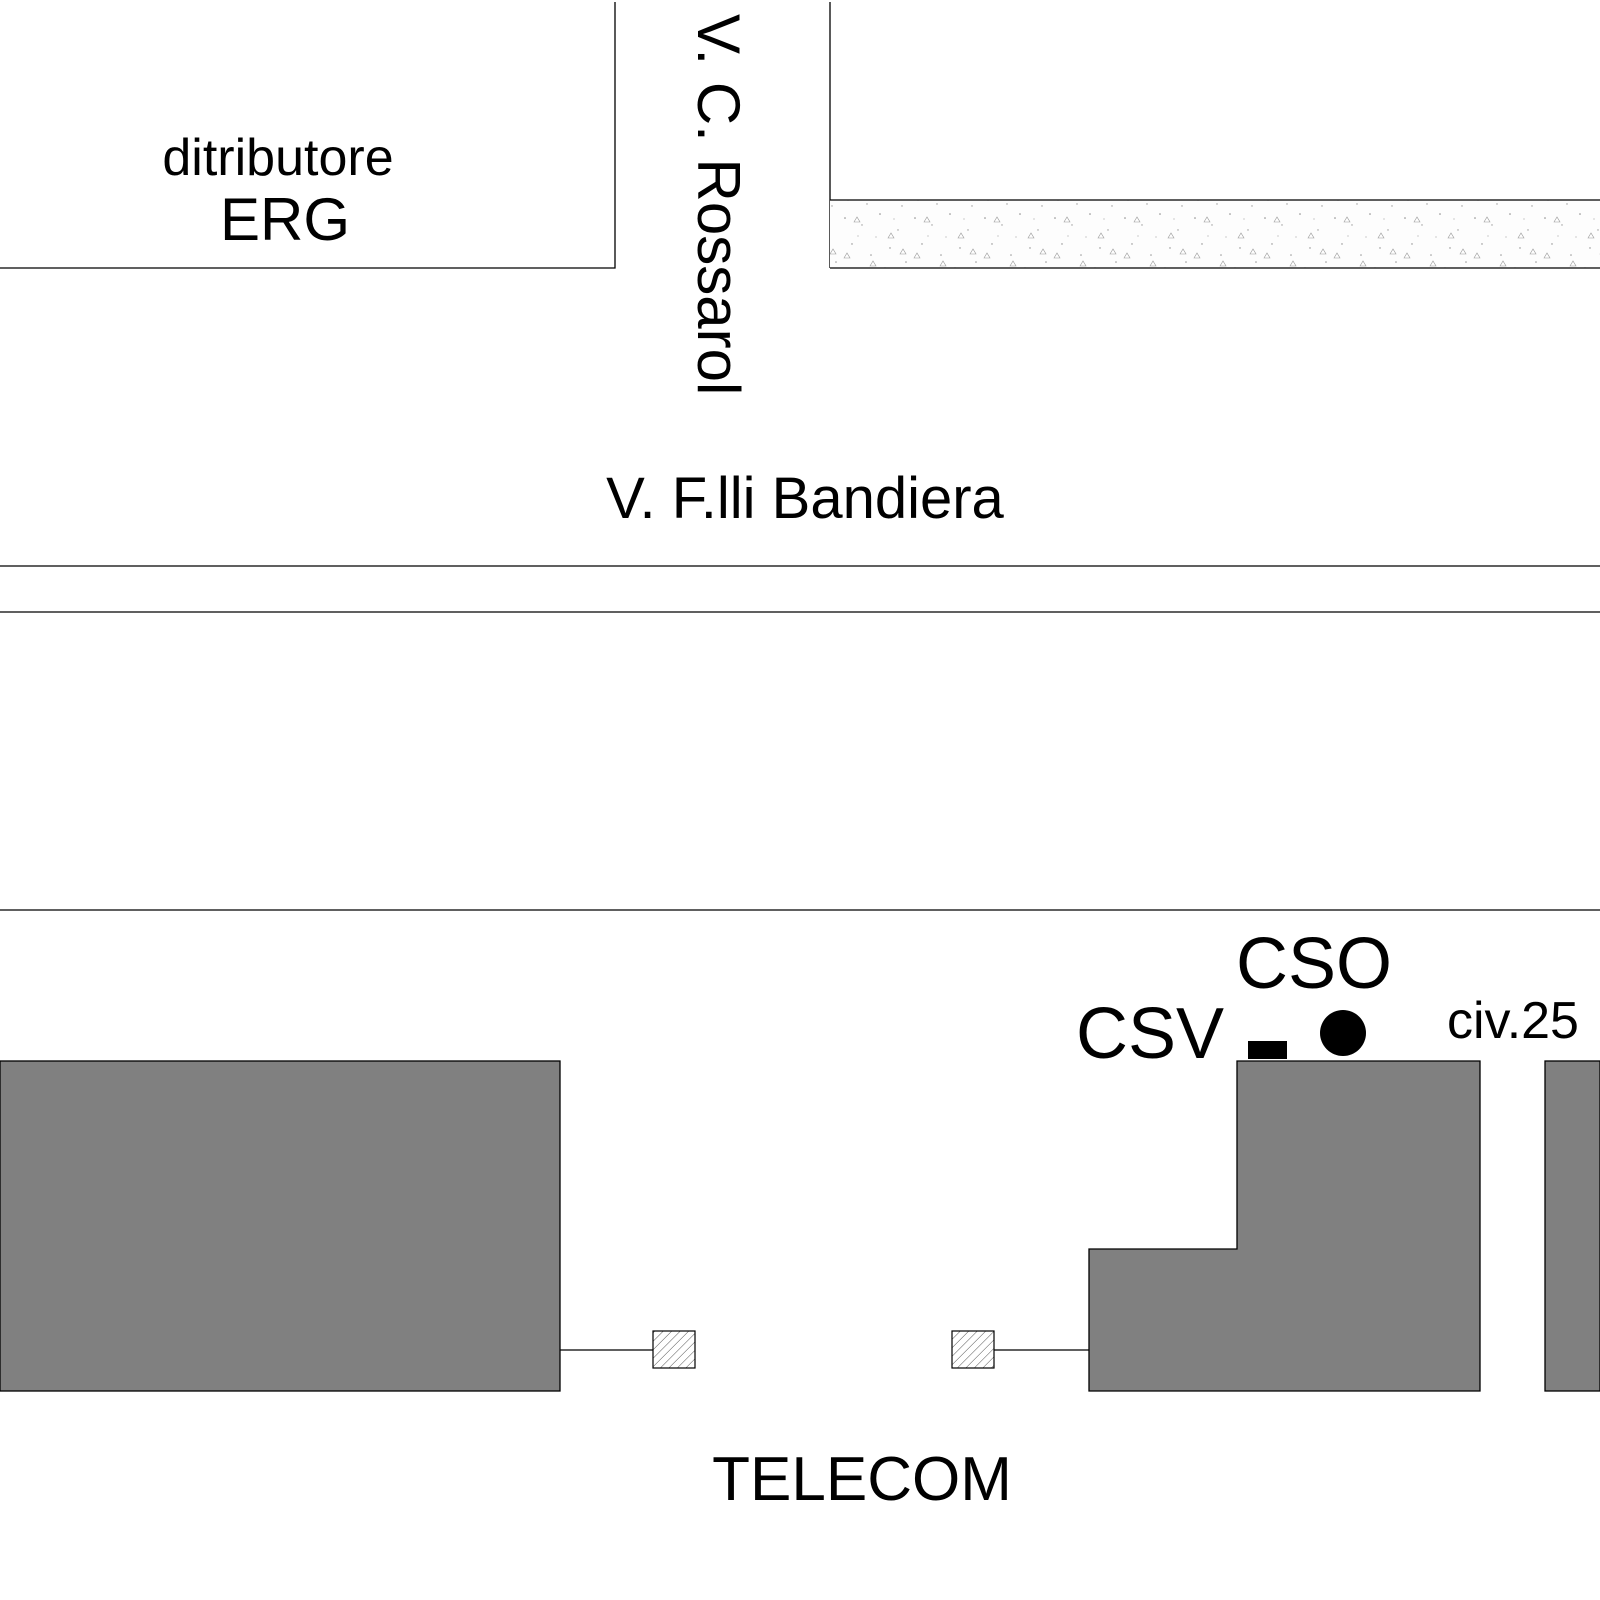  Describe the element at coordinates (285, 219) in the screenshot. I see `distributor-label-line2: ERG` at that location.